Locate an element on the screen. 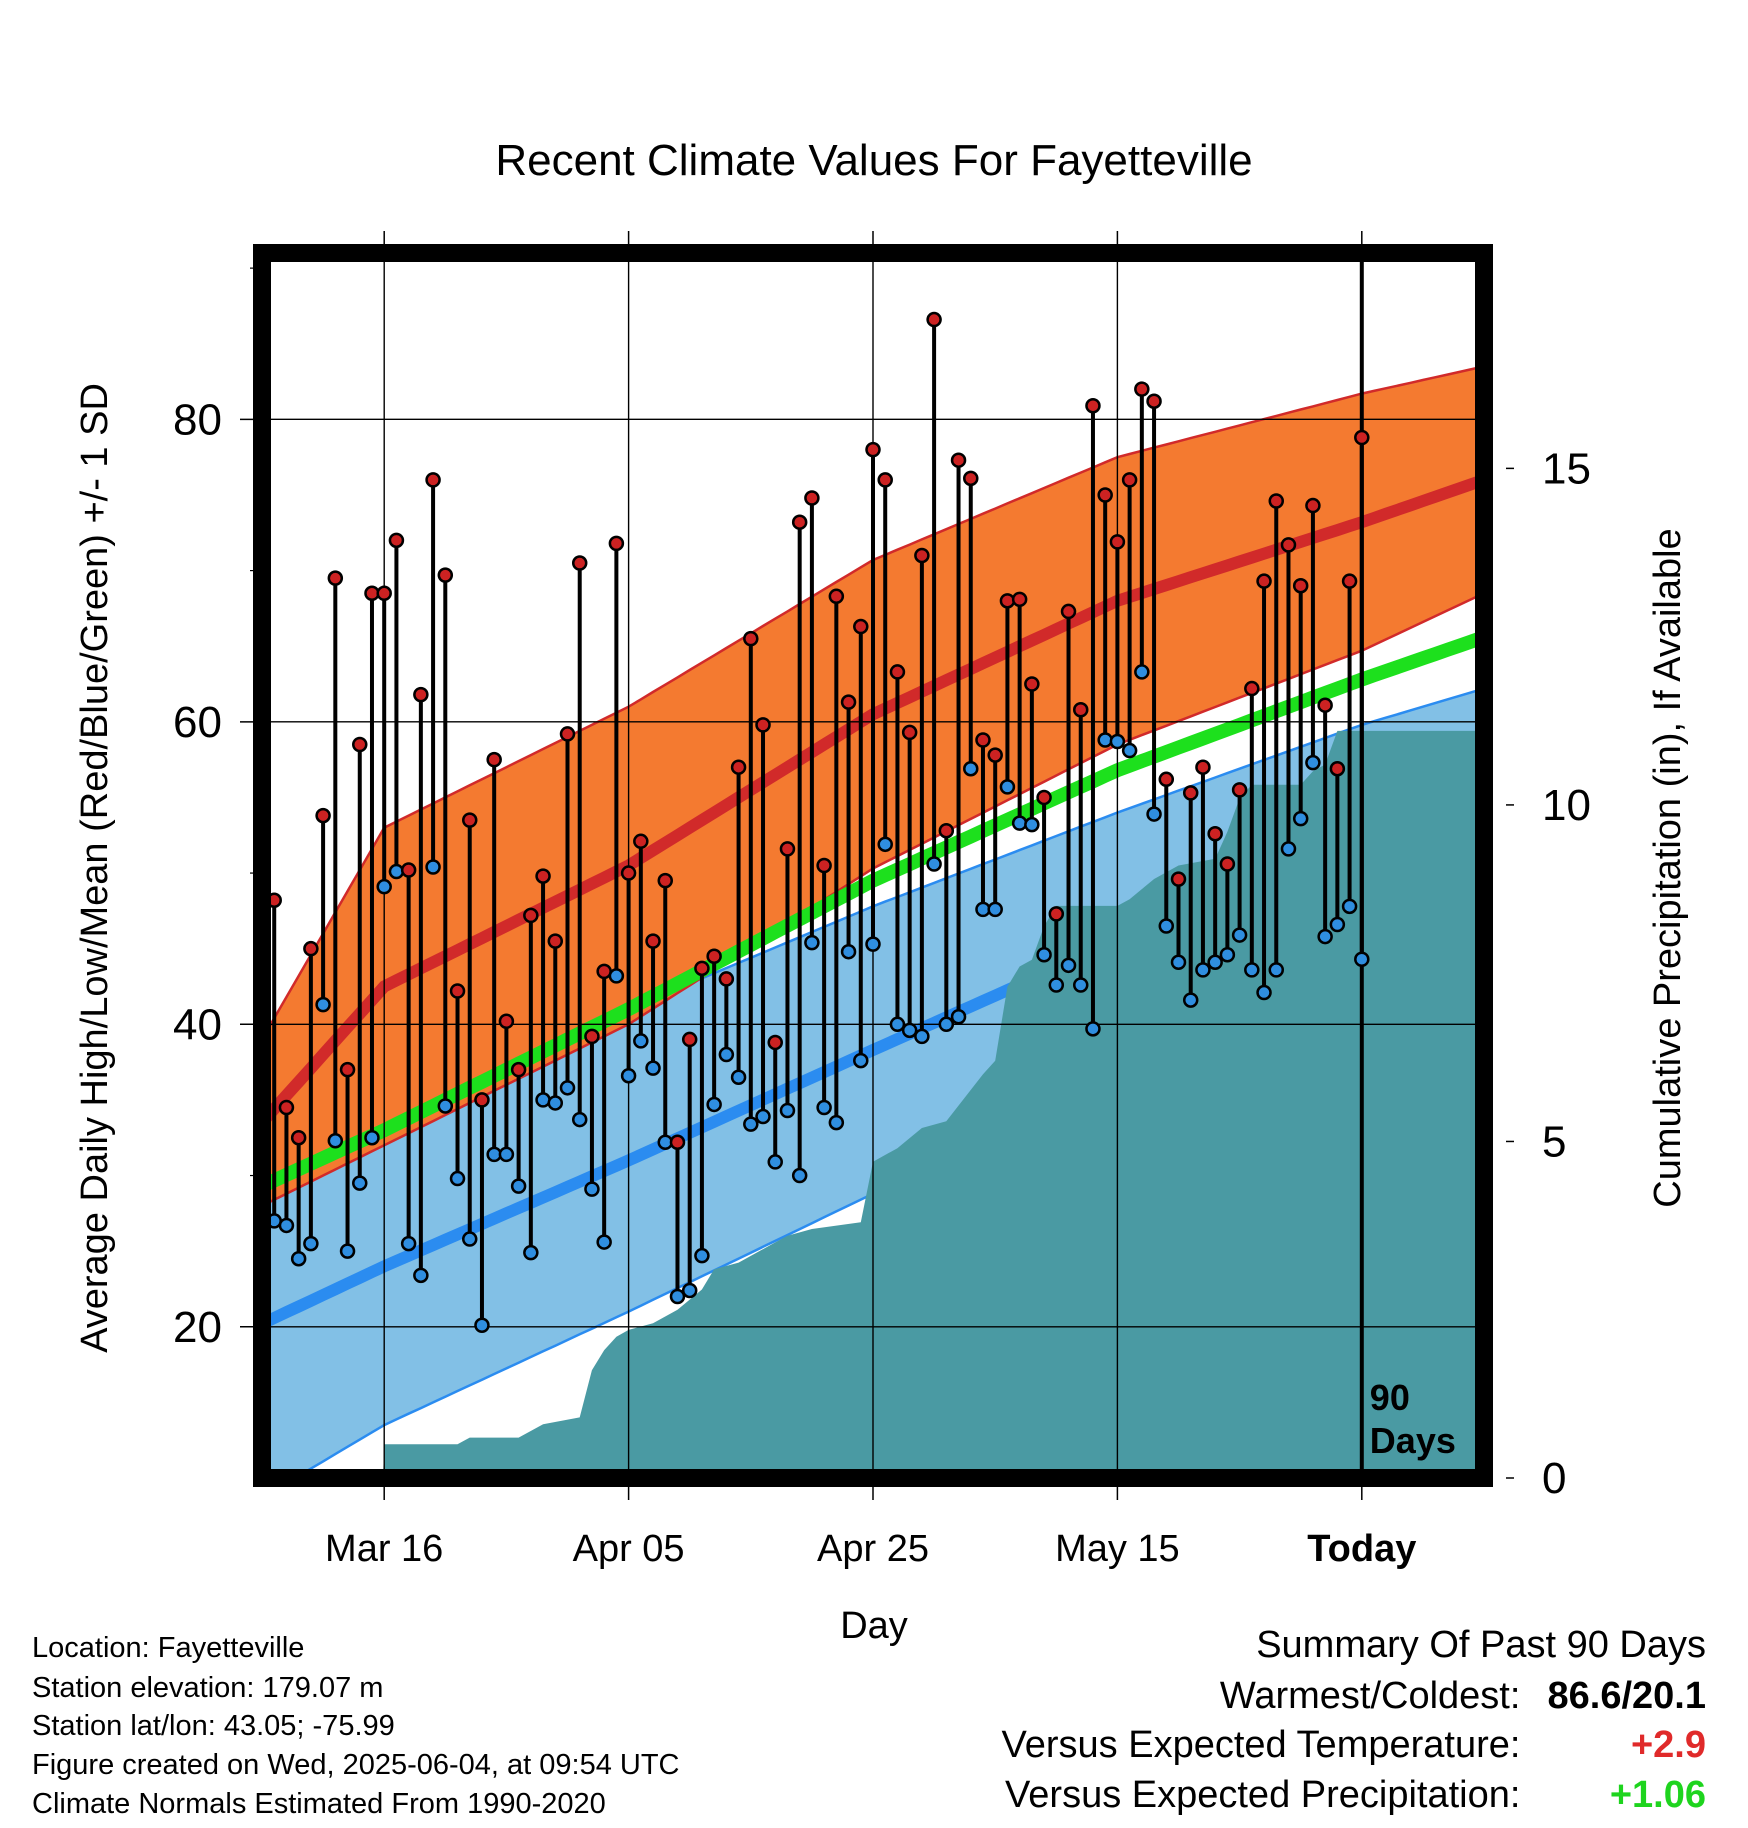  summary-warmest-row: Warmest/Coldest: 86.6/20.1 is located at coordinates (1463, 1696).